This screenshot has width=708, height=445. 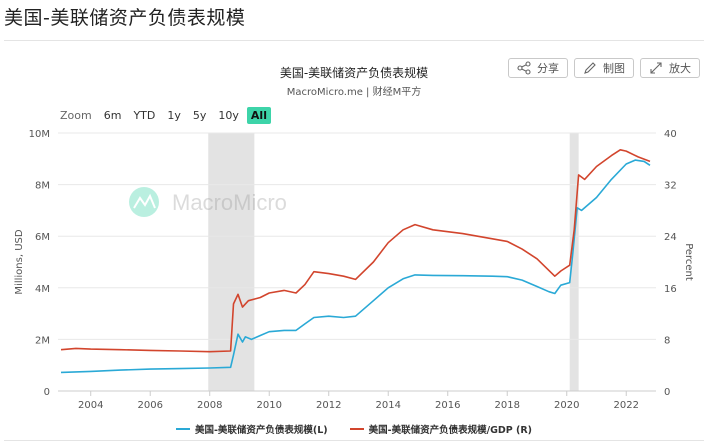 What do you see at coordinates (209, 405) in the screenshot?
I see `x-tick-label: 2008` at bounding box center [209, 405].